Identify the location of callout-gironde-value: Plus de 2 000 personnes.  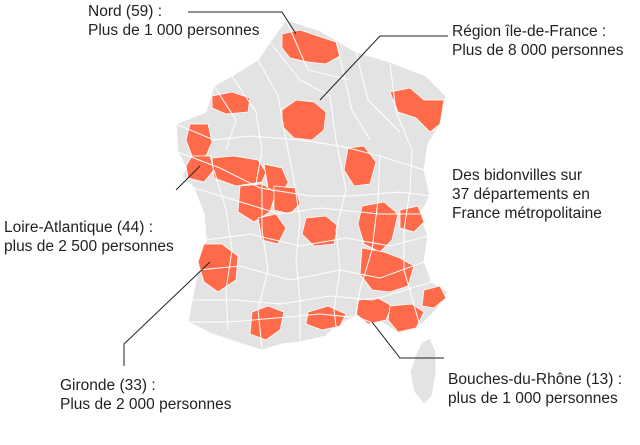
(146, 404).